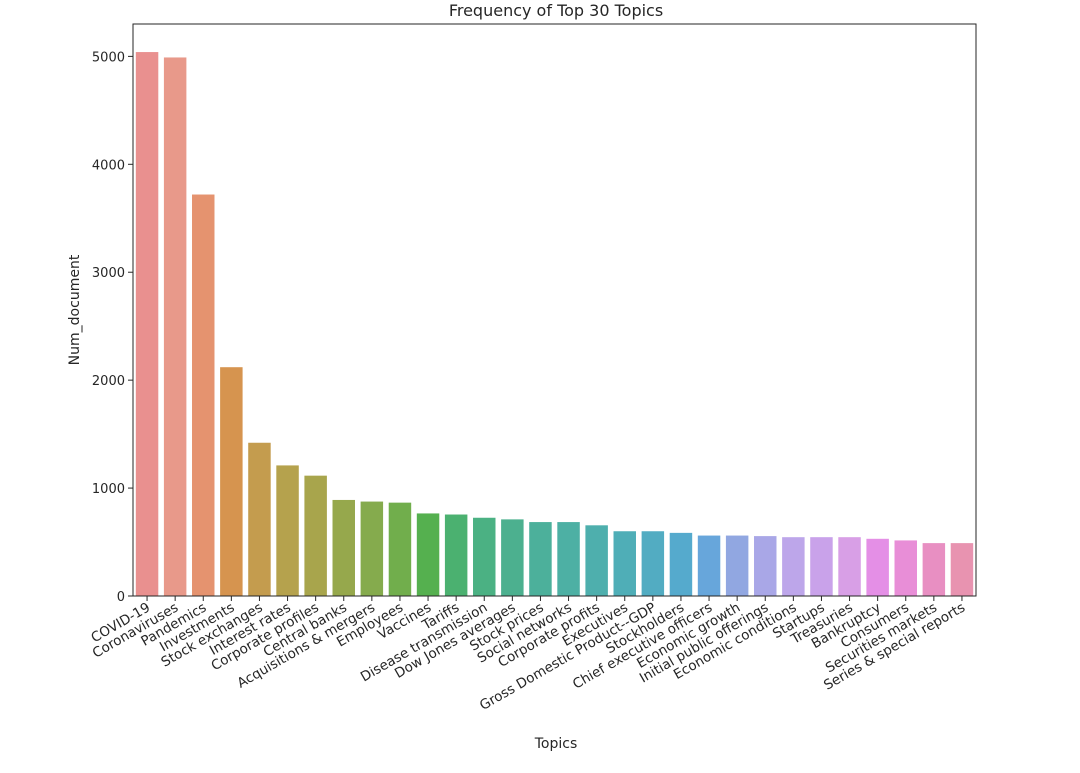 This screenshot has height=773, width=1080. I want to click on y-axis: 0 1000 2000 3000 4000 5000, so click(112, 327).